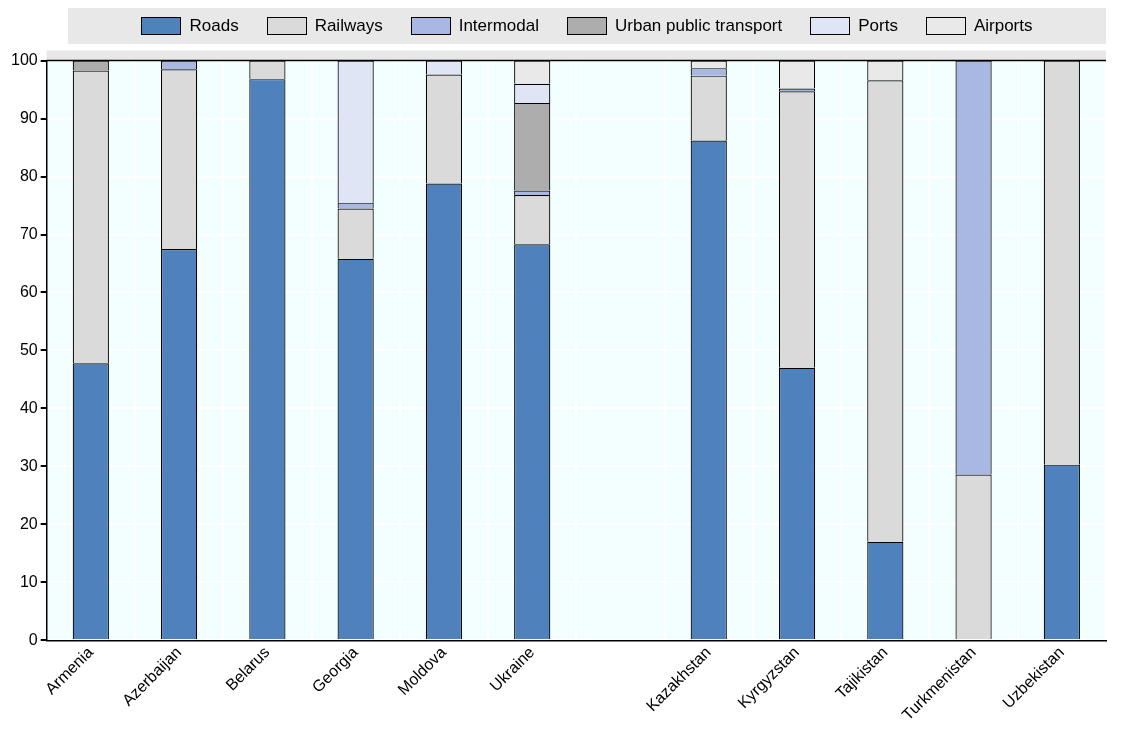  What do you see at coordinates (28, 407) in the screenshot?
I see `y-tick-label: 40` at bounding box center [28, 407].